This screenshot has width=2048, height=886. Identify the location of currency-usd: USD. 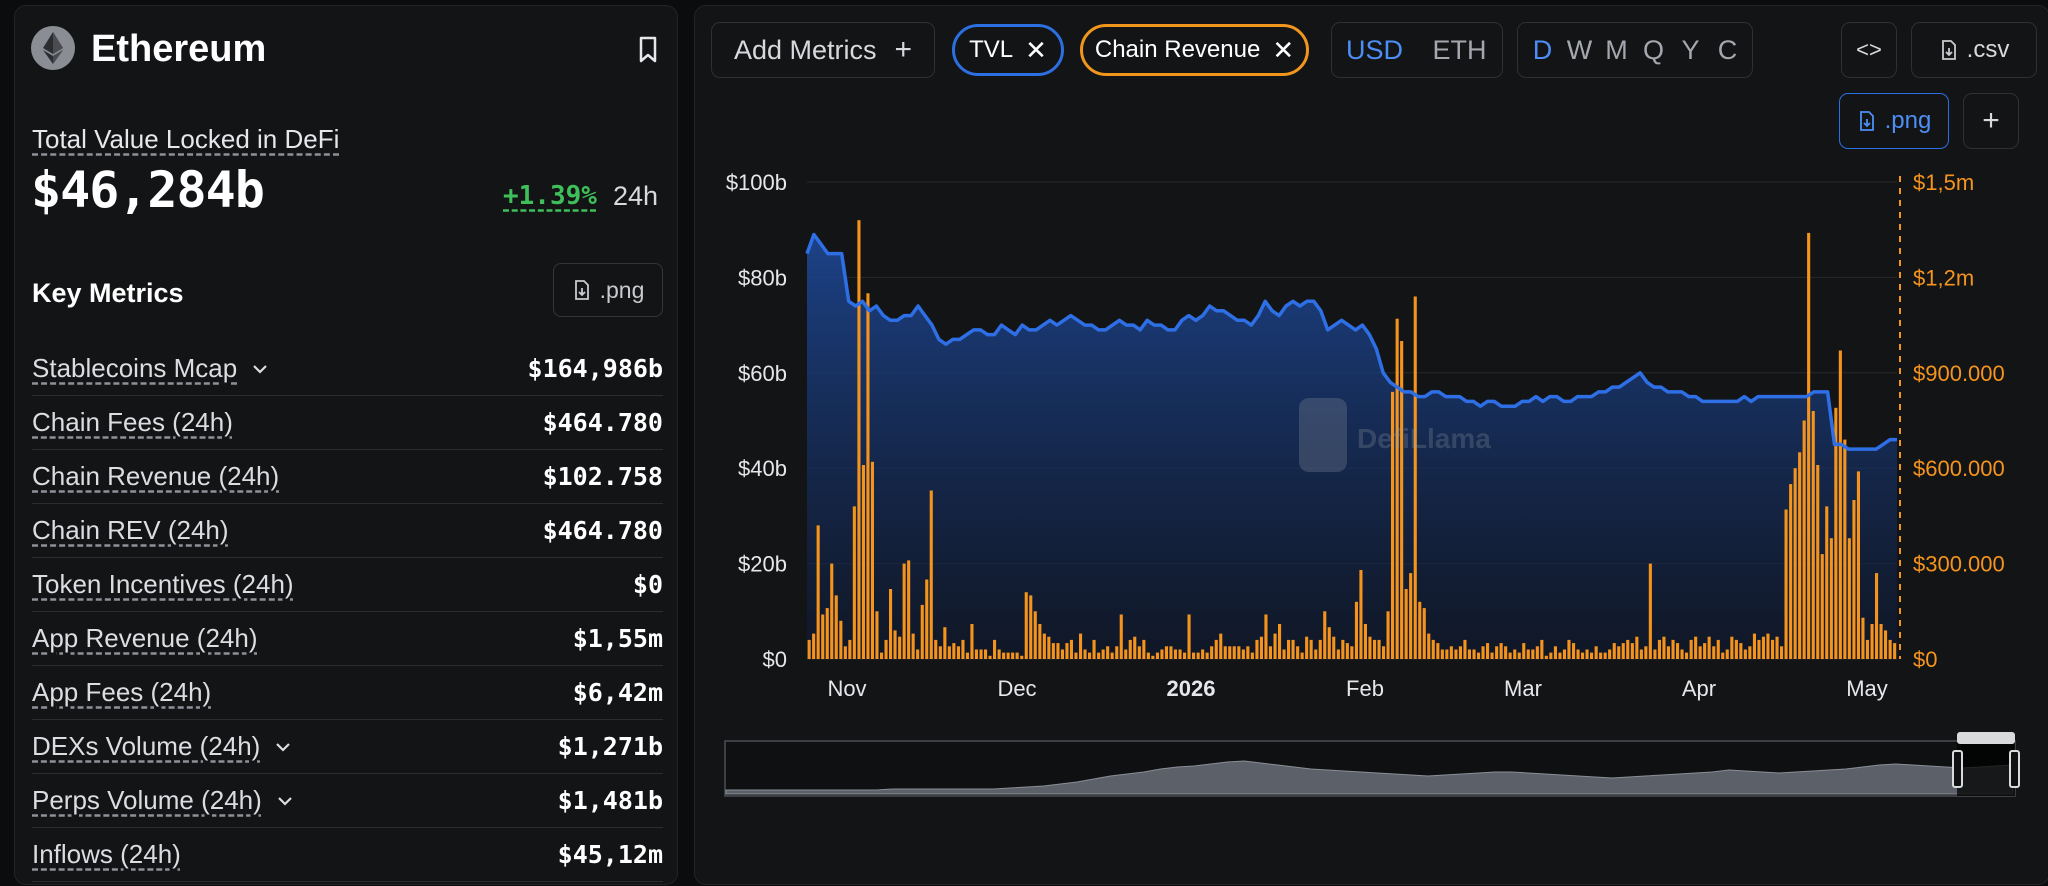
(1374, 49).